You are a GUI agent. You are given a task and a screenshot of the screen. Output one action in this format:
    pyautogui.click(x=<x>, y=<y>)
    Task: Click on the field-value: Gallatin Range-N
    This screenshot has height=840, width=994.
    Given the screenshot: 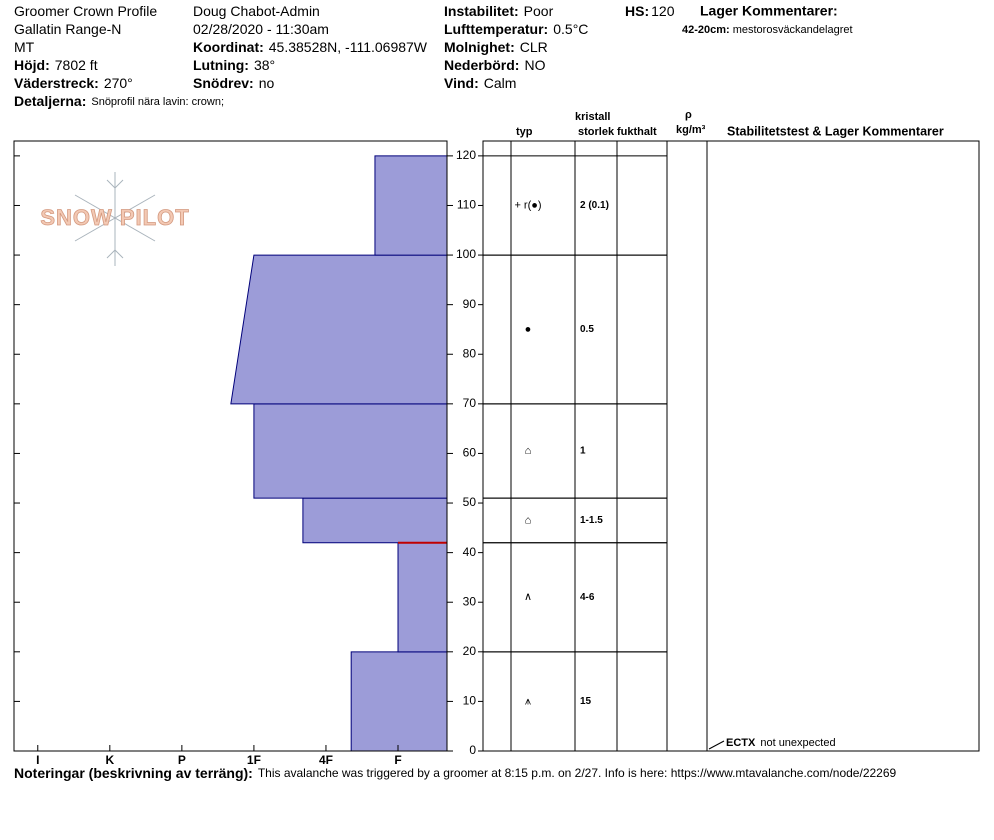 What is the action you would take?
    pyautogui.click(x=67, y=29)
    